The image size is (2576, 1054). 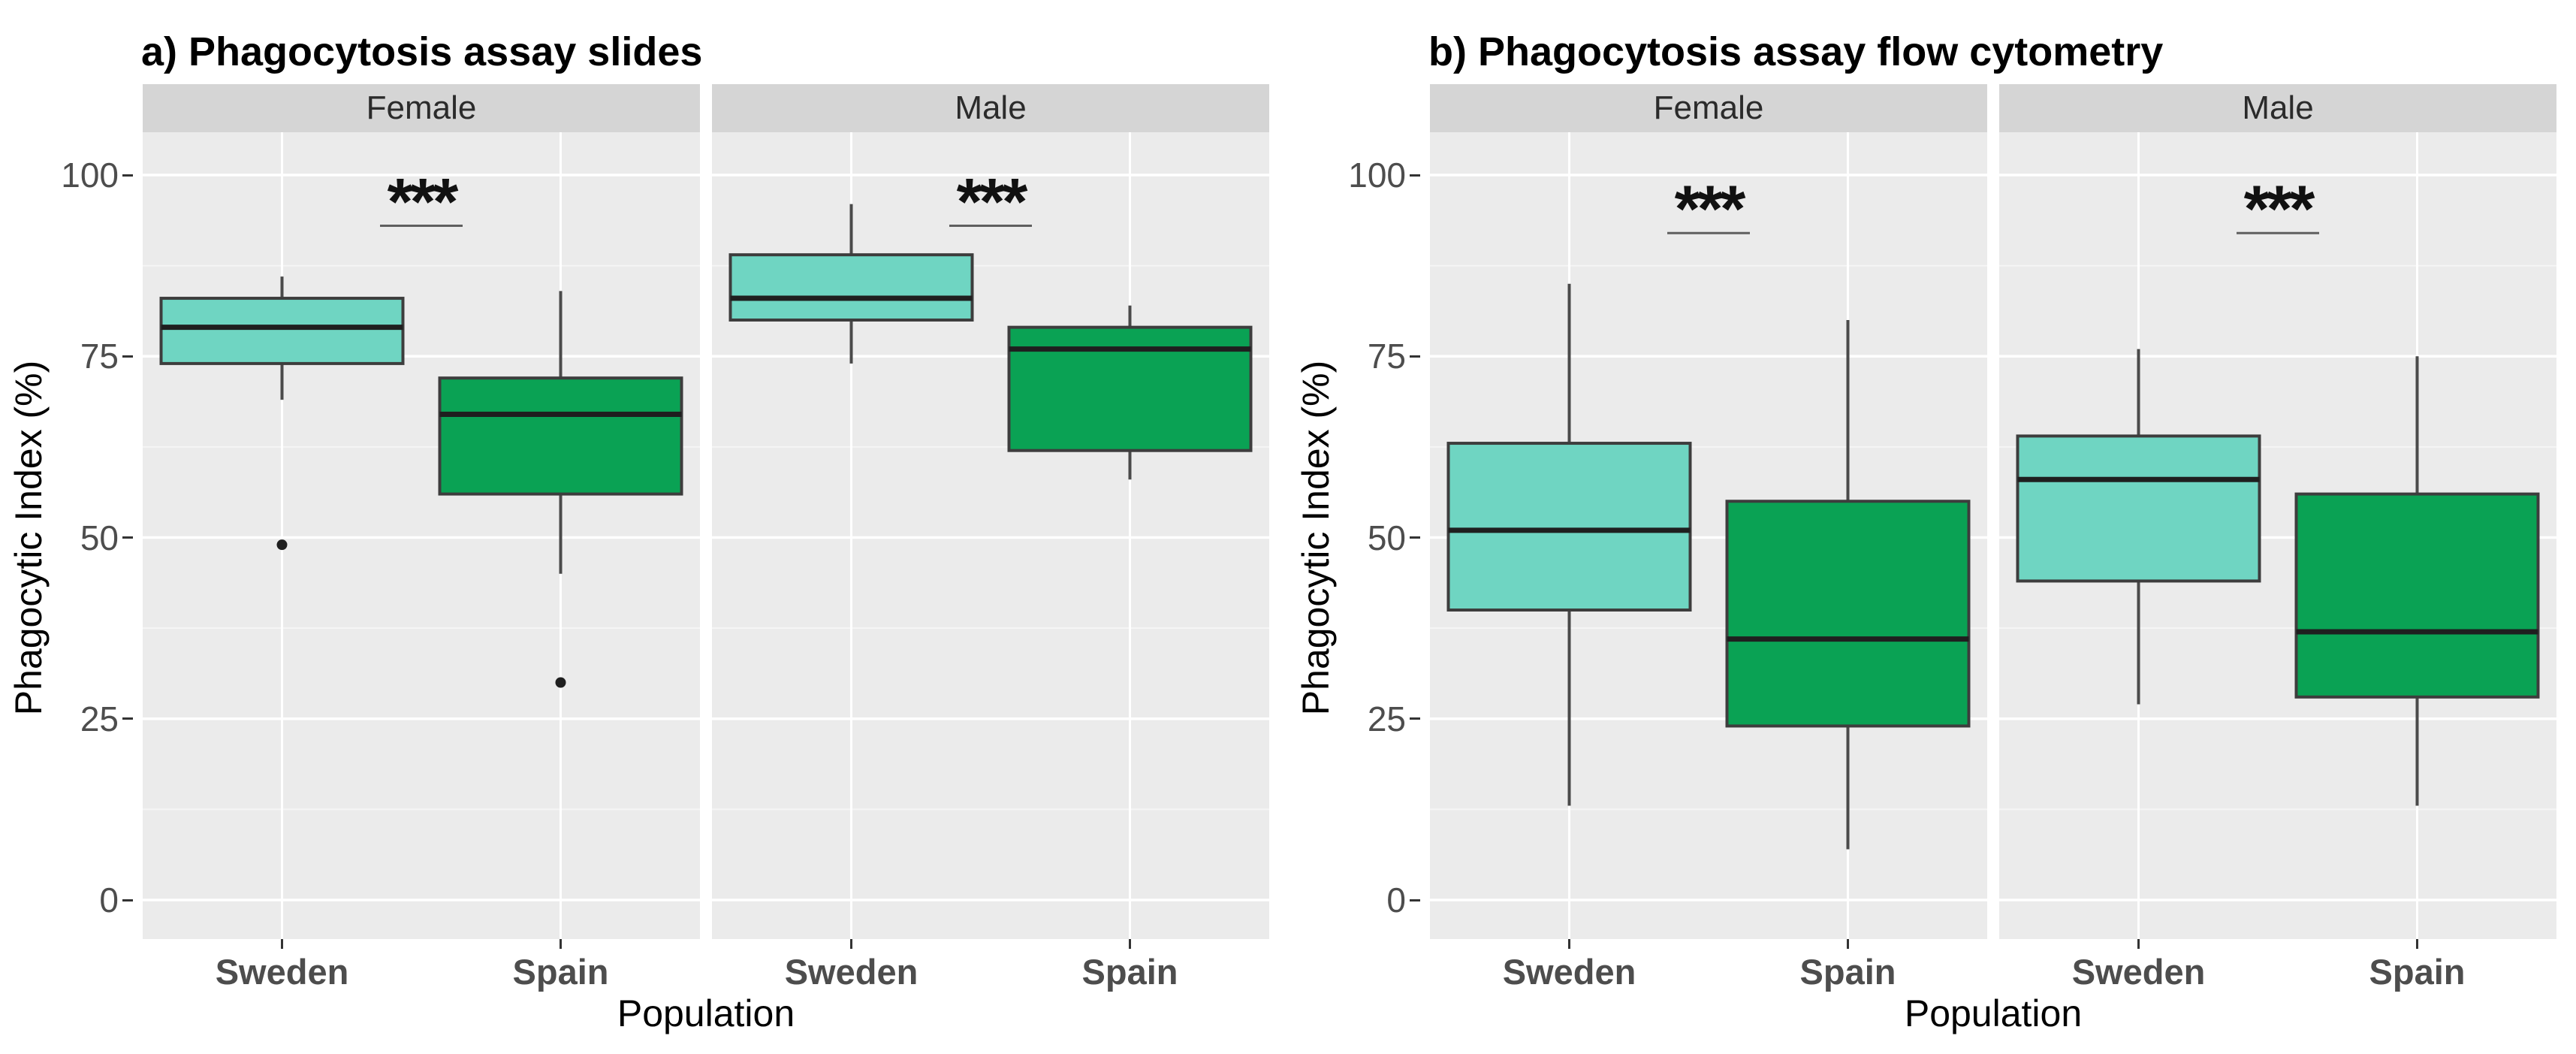 What do you see at coordinates (696, 966) in the screenshot?
I see `x-axis: Sweden Spain Sweden Spain` at bounding box center [696, 966].